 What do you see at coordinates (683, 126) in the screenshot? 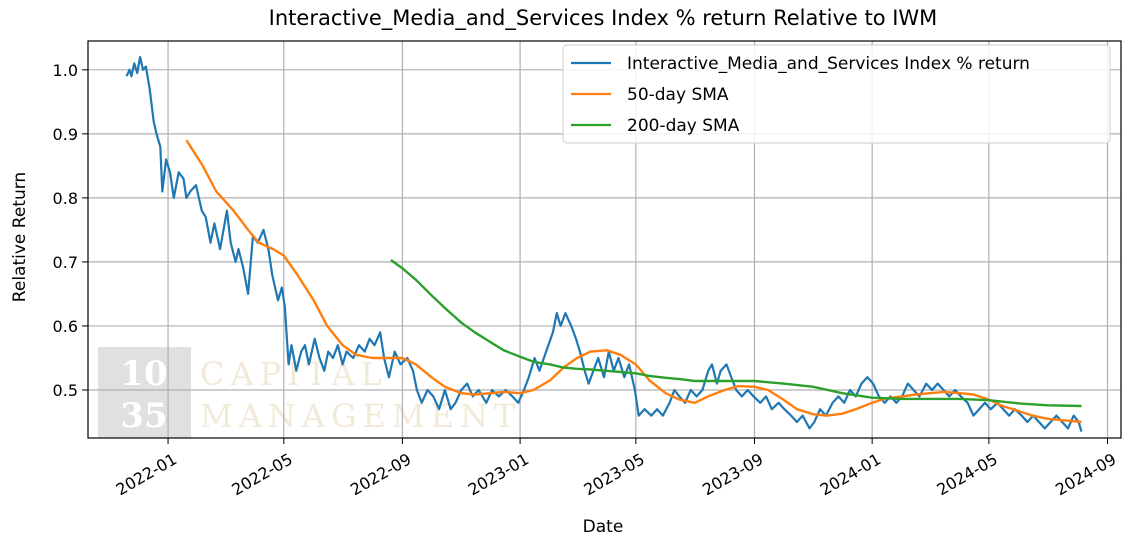
I see `legend-label-200-day-sma: 200-day SMA` at bounding box center [683, 126].